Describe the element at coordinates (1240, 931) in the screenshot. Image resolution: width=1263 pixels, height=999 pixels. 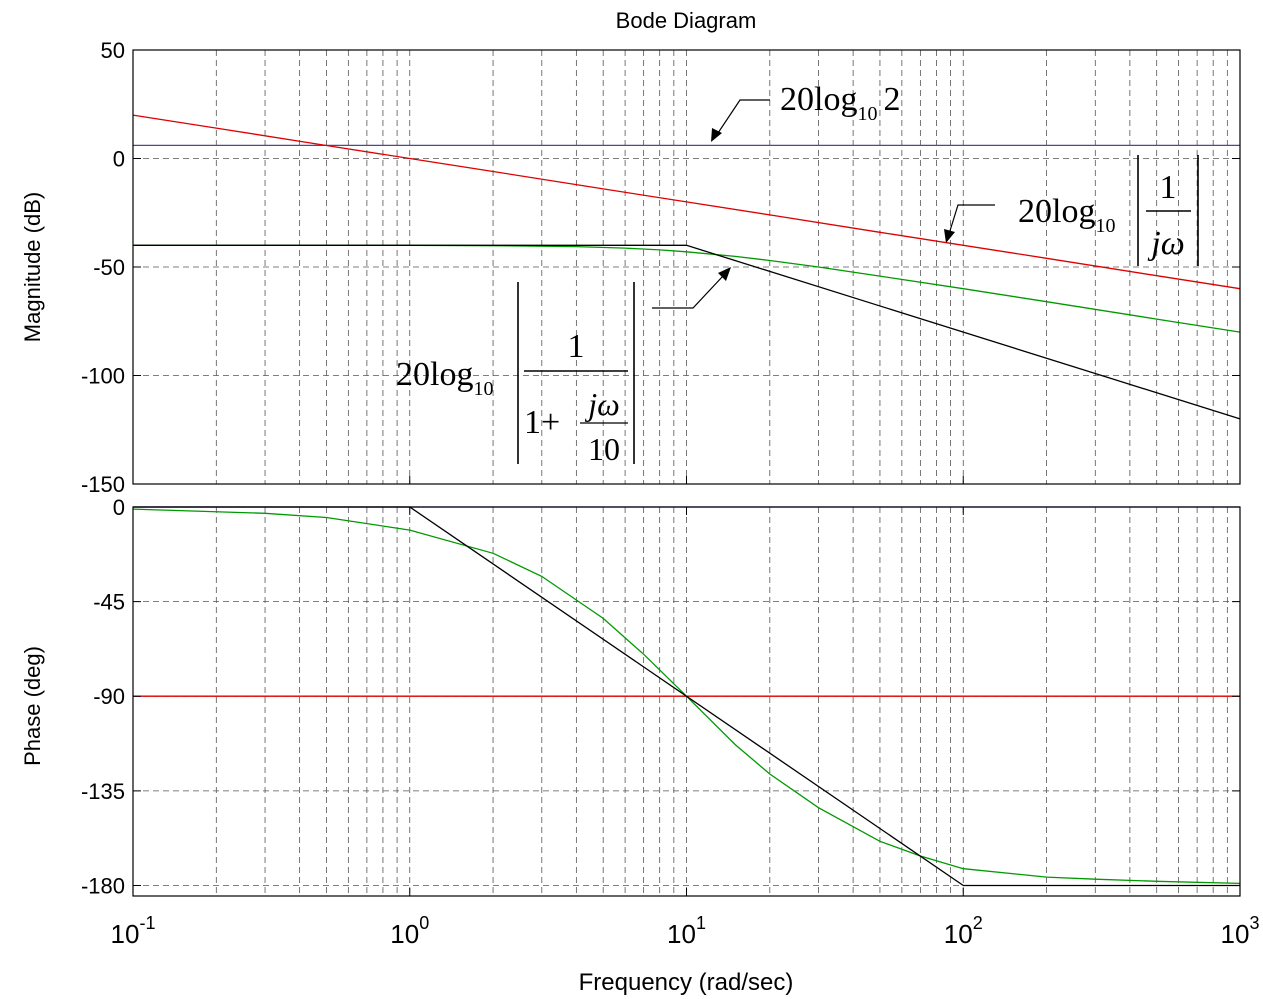
I see `x-tick-label: 10³` at that location.